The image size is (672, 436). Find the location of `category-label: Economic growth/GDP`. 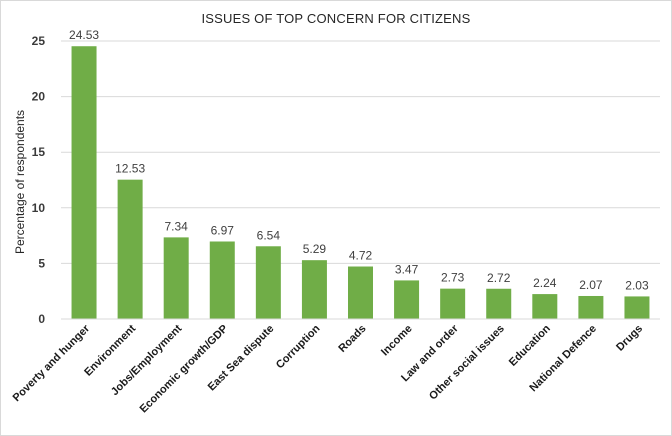

category-label: Economic growth/GDP is located at coordinates (184, 369).